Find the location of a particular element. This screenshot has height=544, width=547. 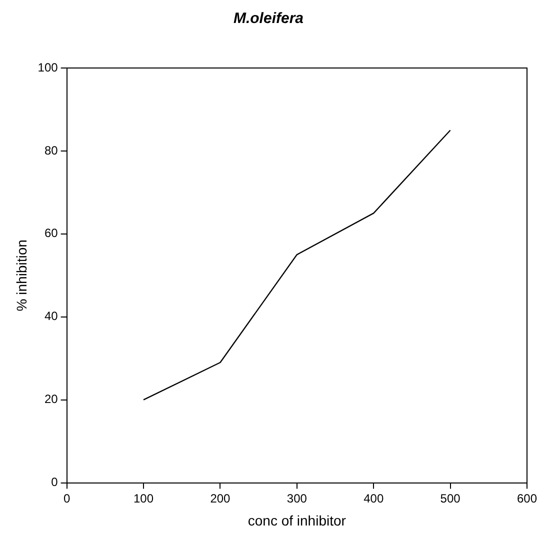

x-axis-title: conc of inhibitor is located at coordinates (297, 520).